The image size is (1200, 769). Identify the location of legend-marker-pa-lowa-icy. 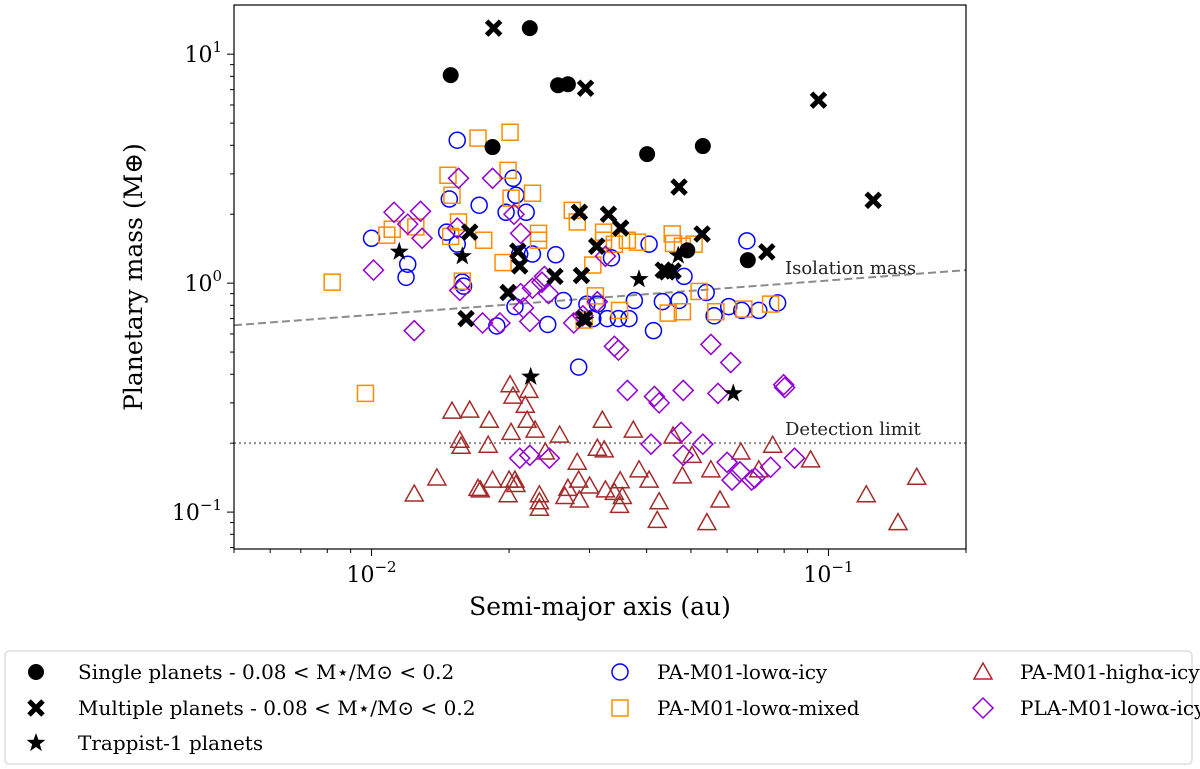
(620, 672).